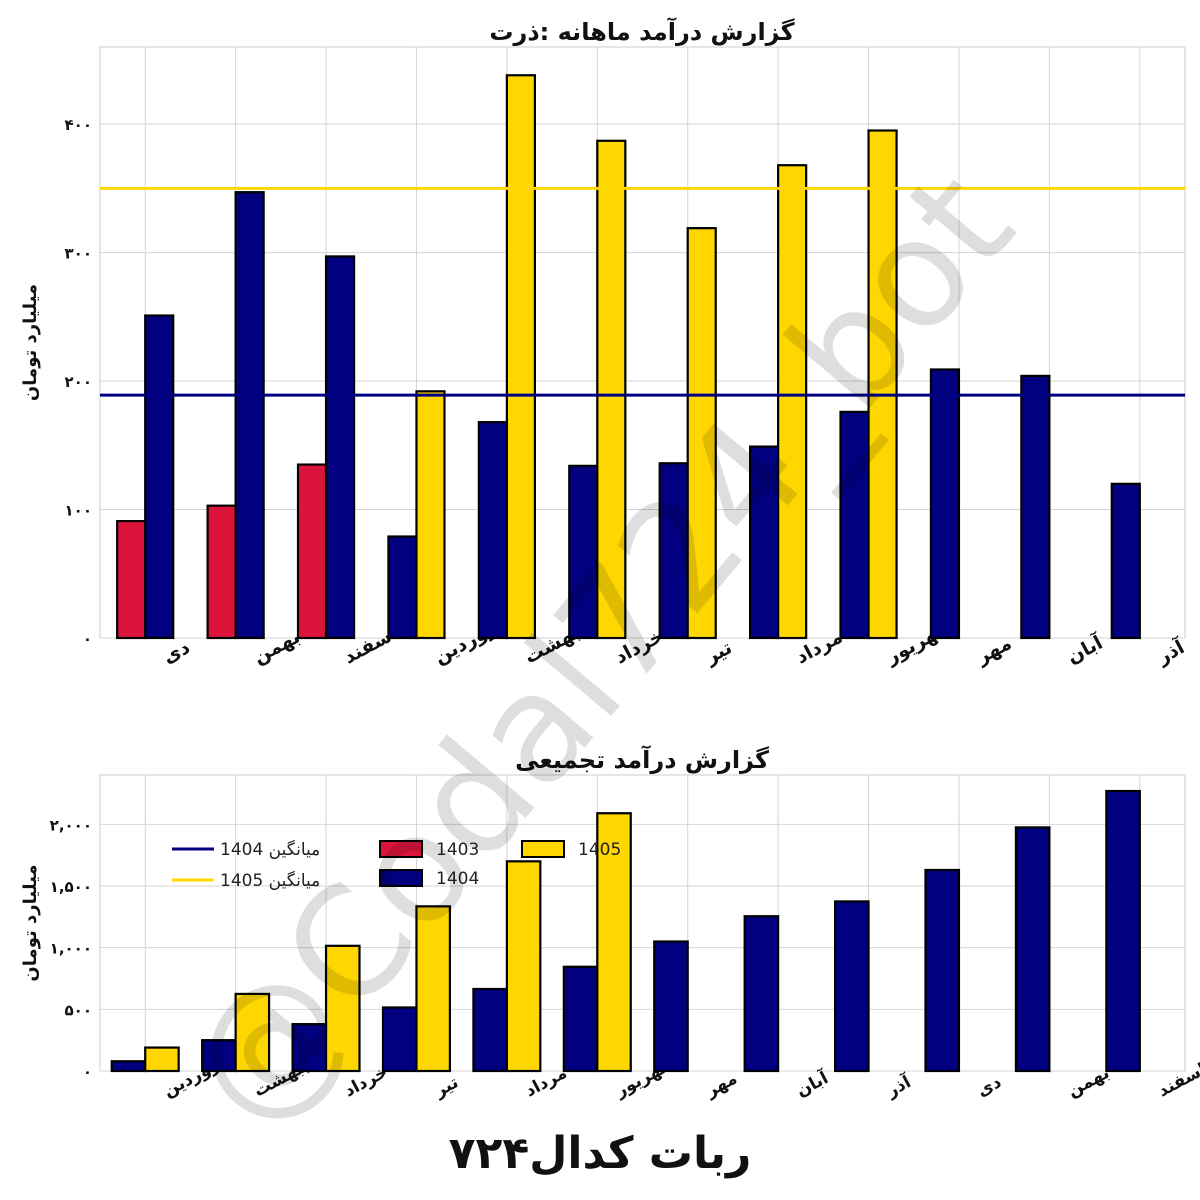 This screenshot has width=1200, height=1200. Describe the element at coordinates (600, 1153) in the screenshot. I see `footer-title: ربات کدال۷۲۴` at that location.